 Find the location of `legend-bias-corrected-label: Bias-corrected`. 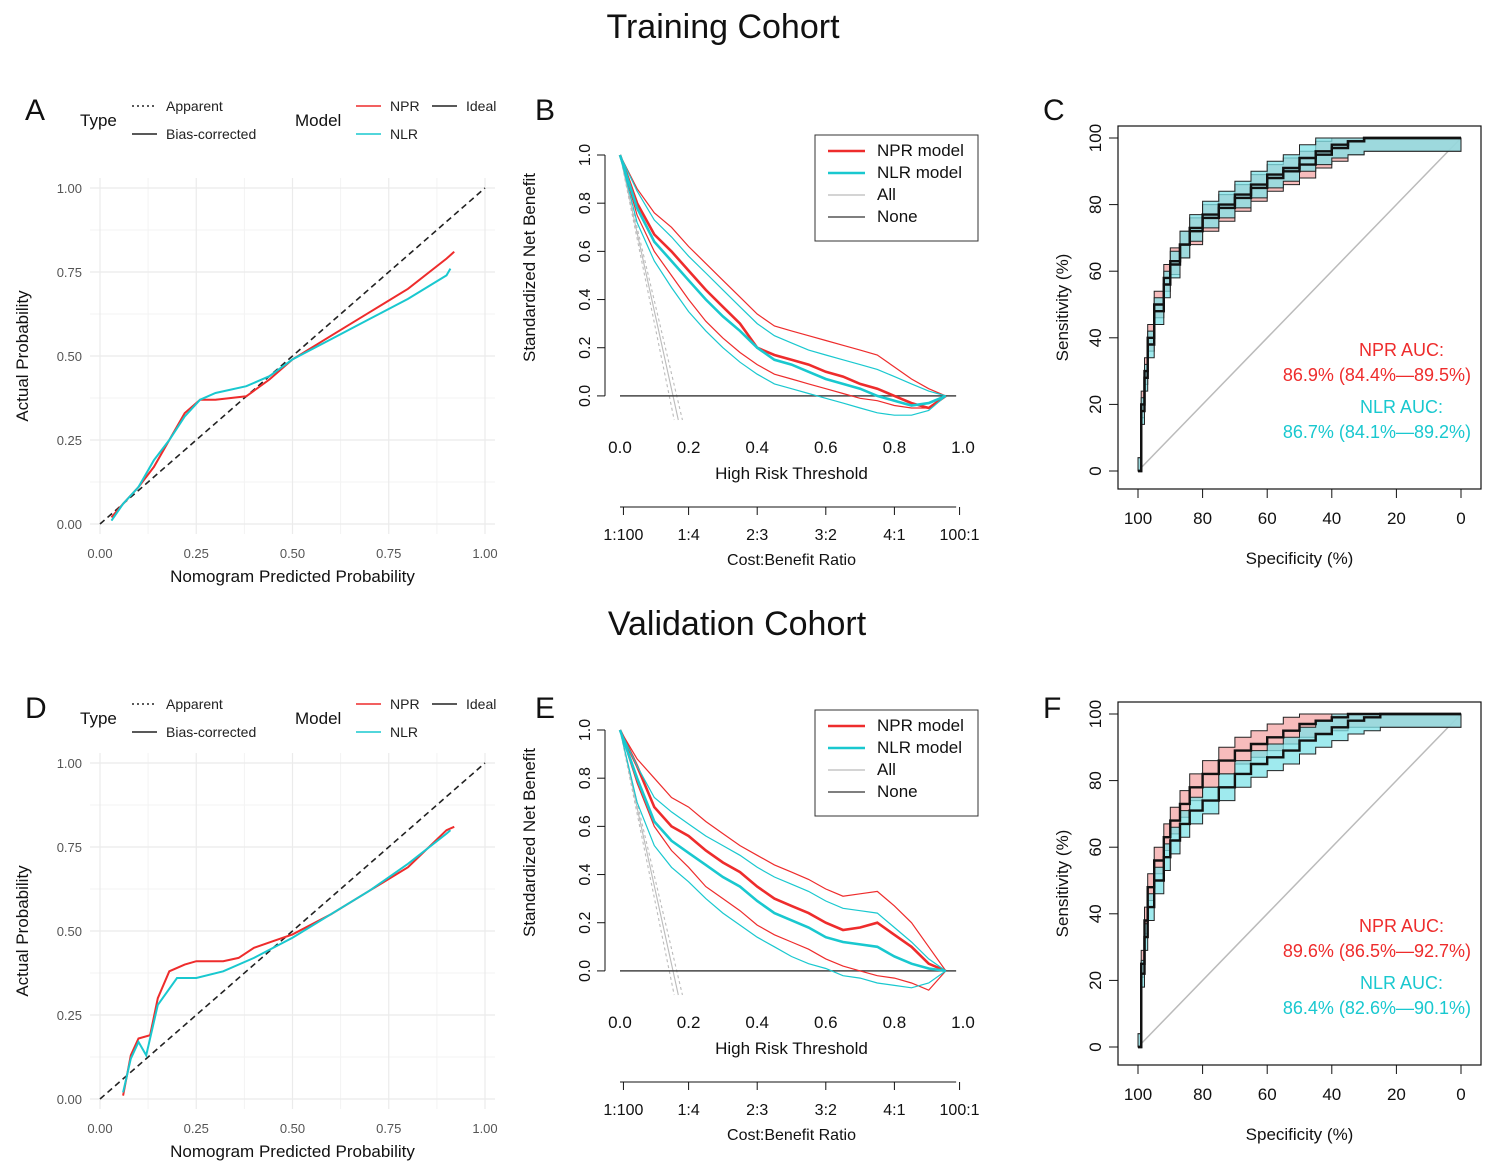

legend-bias-corrected-label: Bias-corrected is located at coordinates (211, 732).